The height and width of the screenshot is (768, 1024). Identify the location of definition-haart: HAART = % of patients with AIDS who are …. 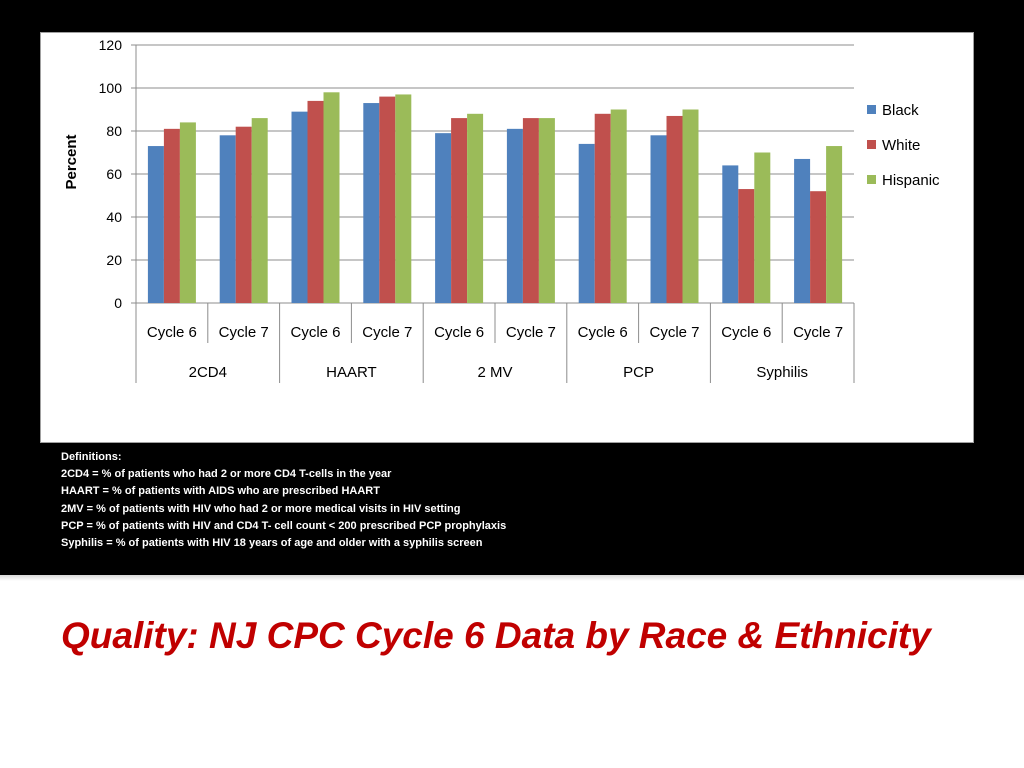
(220, 491).